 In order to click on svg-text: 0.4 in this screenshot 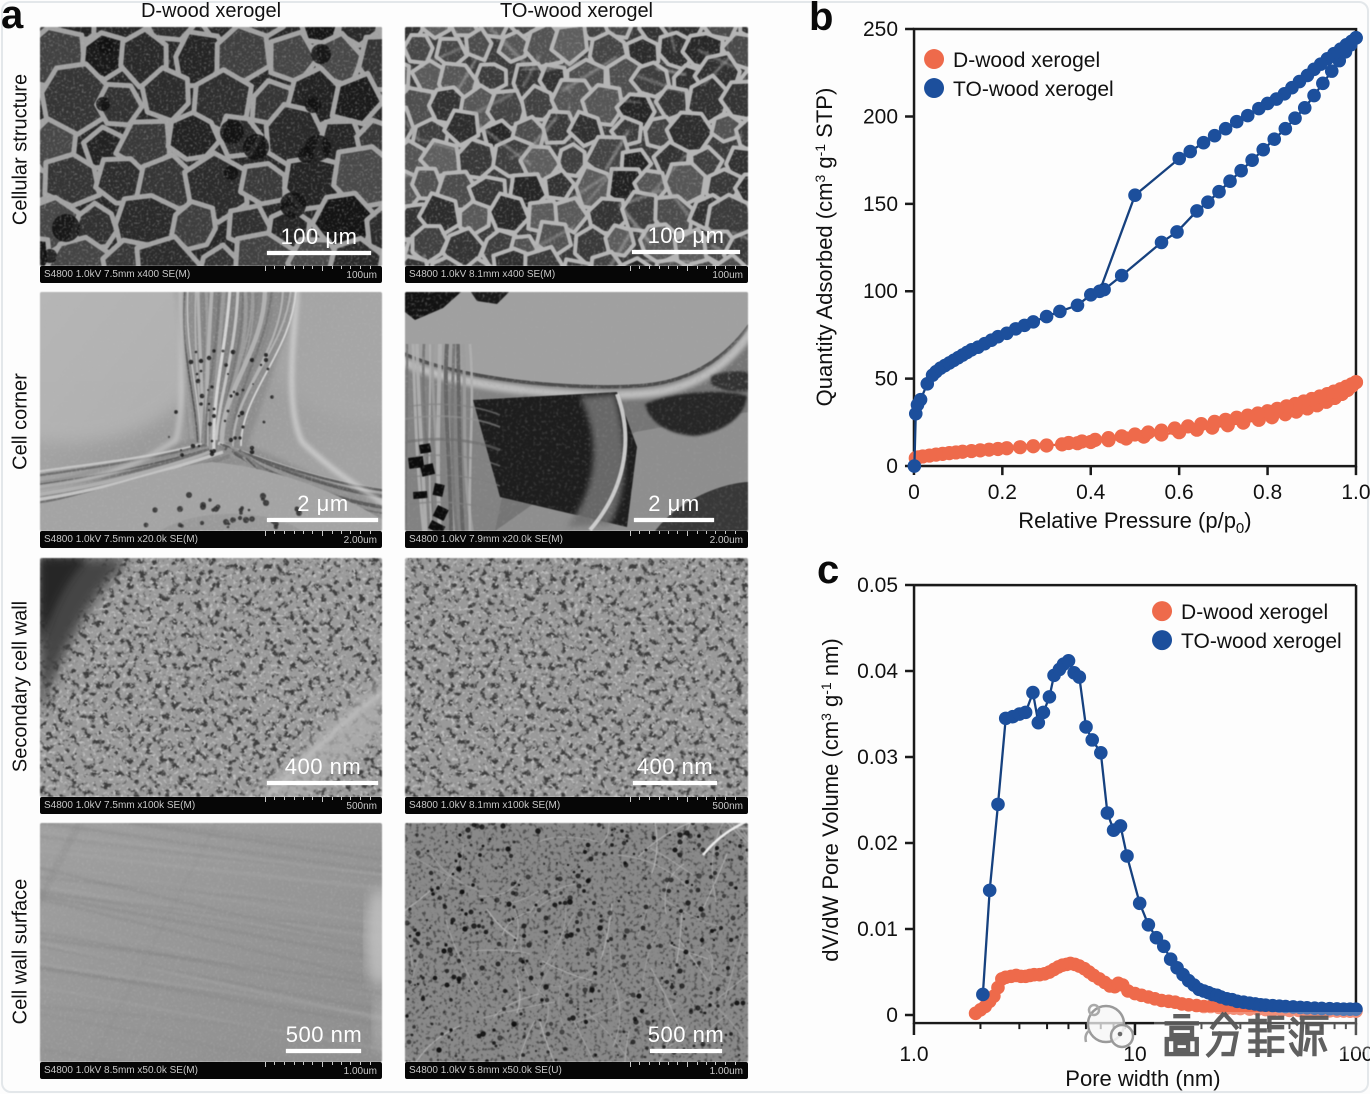, I will do `click(1091, 492)`.